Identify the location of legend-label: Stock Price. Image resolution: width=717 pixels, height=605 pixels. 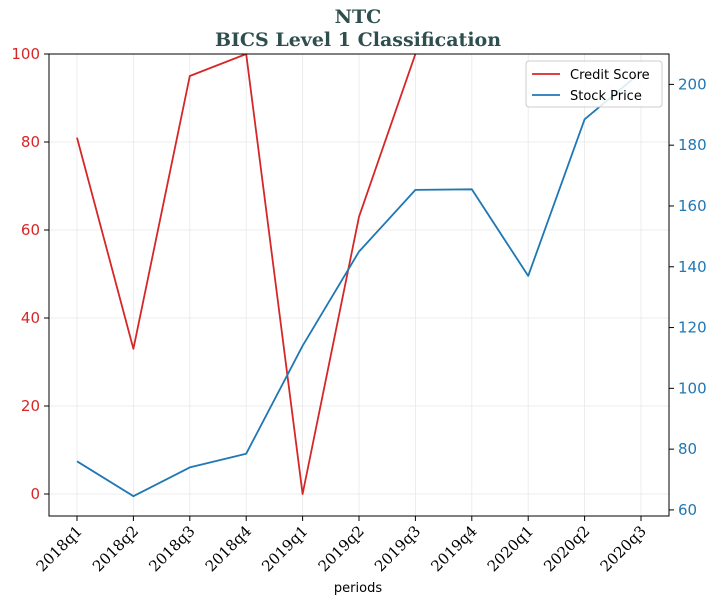
(606, 96).